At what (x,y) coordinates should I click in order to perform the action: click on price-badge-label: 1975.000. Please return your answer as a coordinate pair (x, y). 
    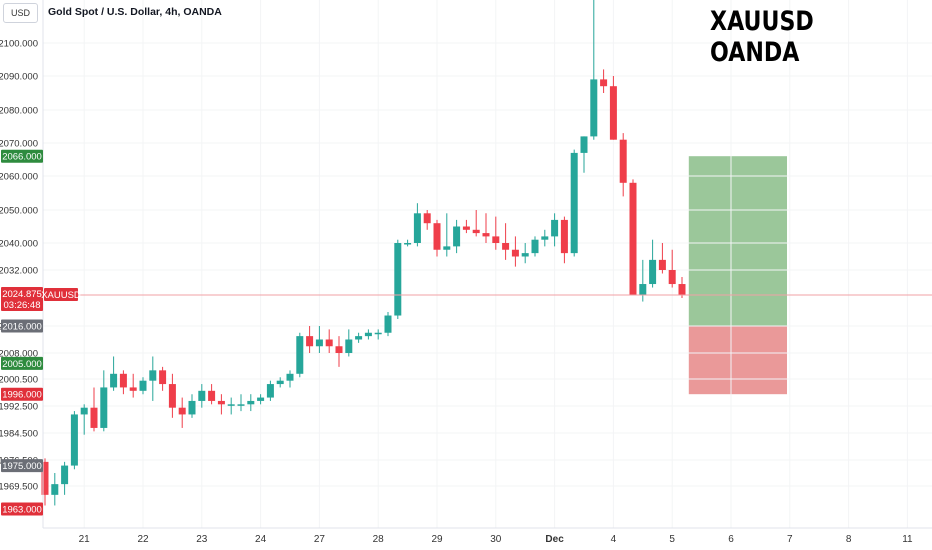
    Looking at the image, I should click on (22, 466).